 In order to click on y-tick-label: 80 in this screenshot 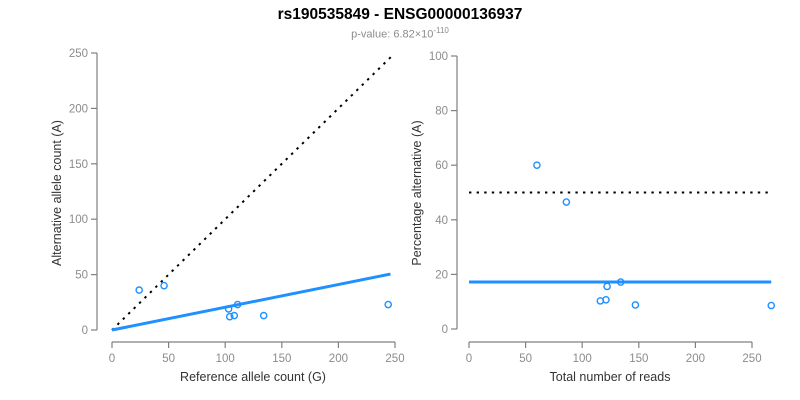, I will do `click(441, 112)`.